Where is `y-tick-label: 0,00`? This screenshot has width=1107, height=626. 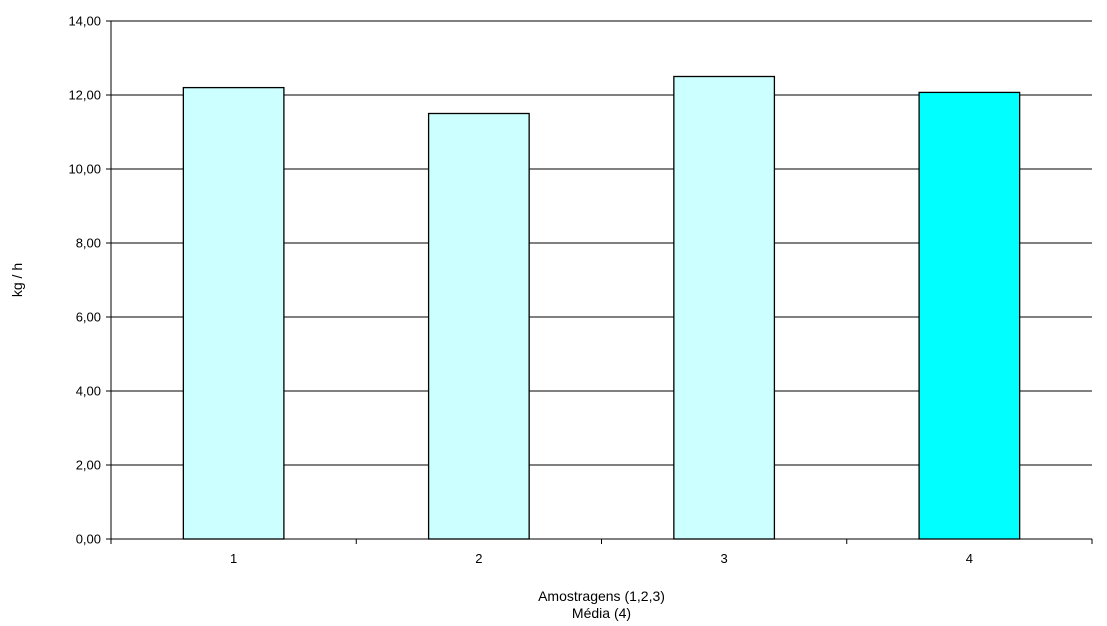
y-tick-label: 0,00 is located at coordinates (88, 539).